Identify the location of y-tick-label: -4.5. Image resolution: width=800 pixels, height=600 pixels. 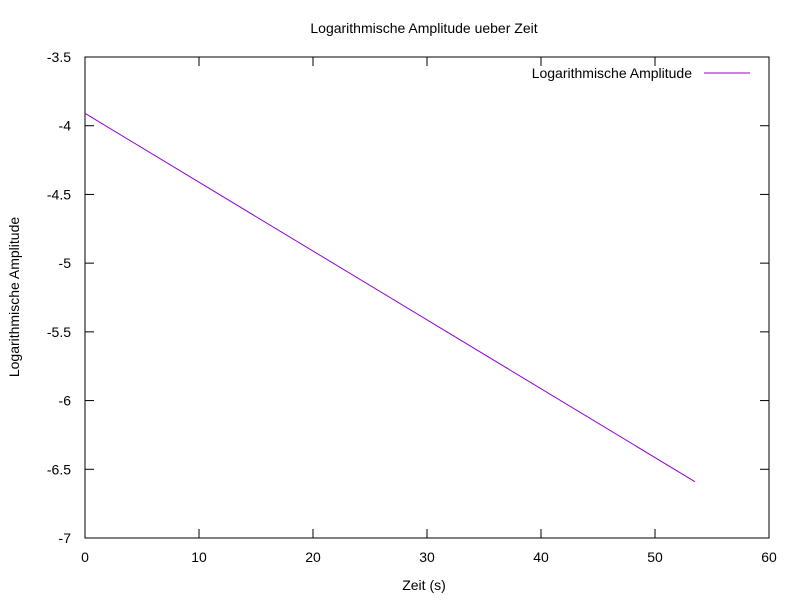
(59, 194).